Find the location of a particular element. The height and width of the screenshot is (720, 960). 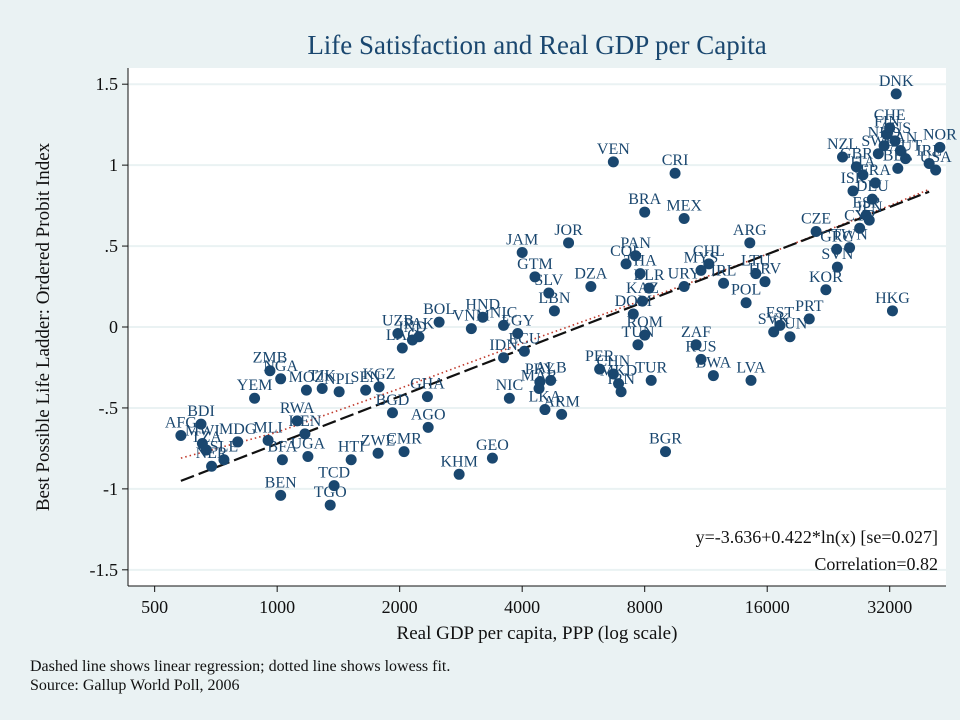

x-tick-label: 500 is located at coordinates (154, 607).